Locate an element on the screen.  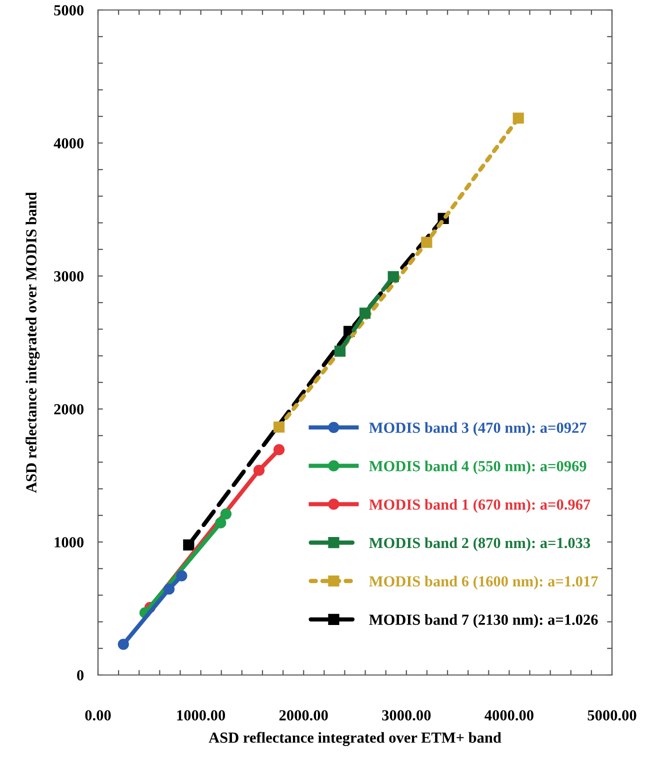
y-axis-title: ASD reflectance integrated over MODIS band is located at coordinates (33, 342).